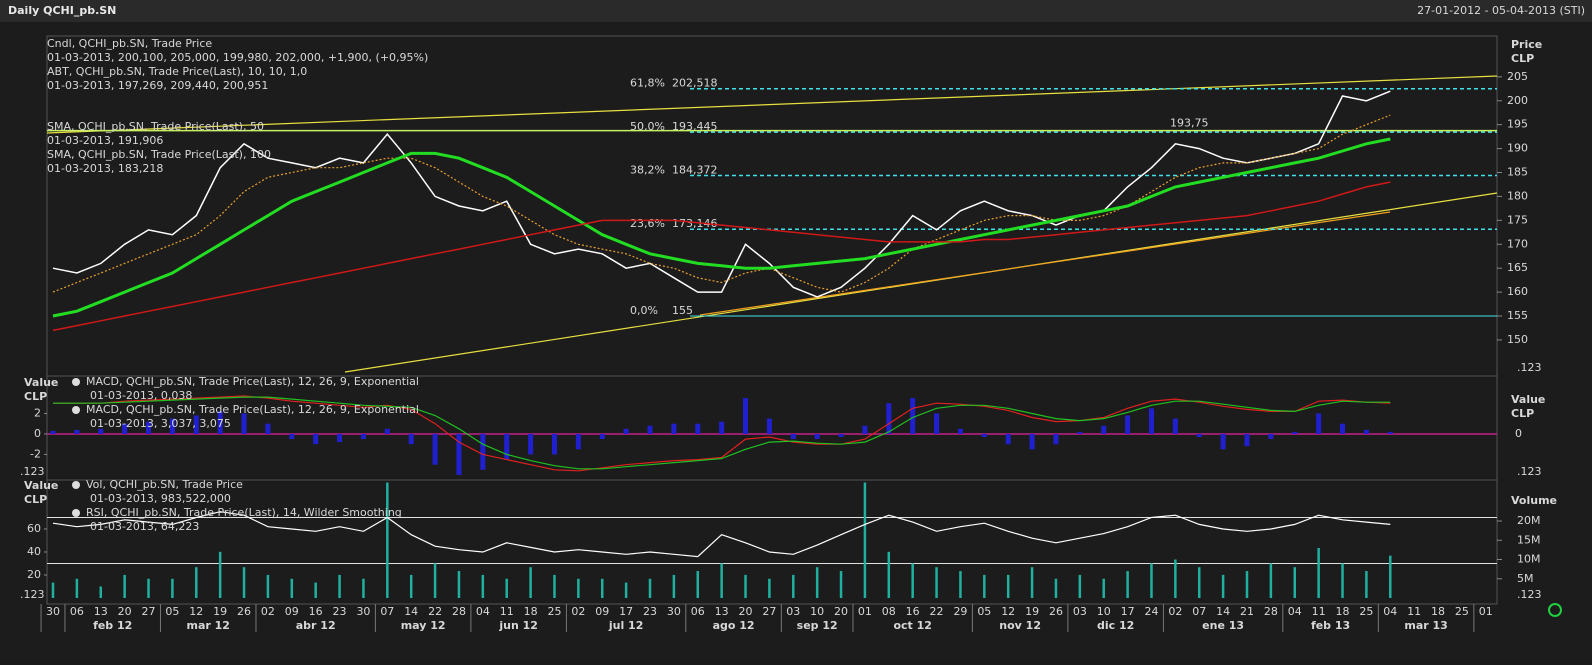  Describe the element at coordinates (602, 611) in the screenshot. I see `x-tick-label: 09` at that location.